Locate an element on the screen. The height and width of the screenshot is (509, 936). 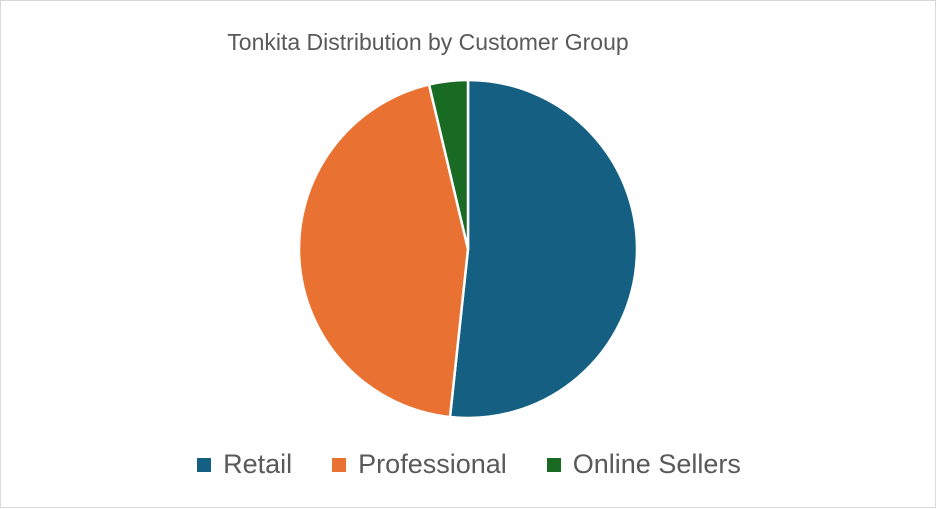
legend-label-retail: Retail is located at coordinates (258, 464).